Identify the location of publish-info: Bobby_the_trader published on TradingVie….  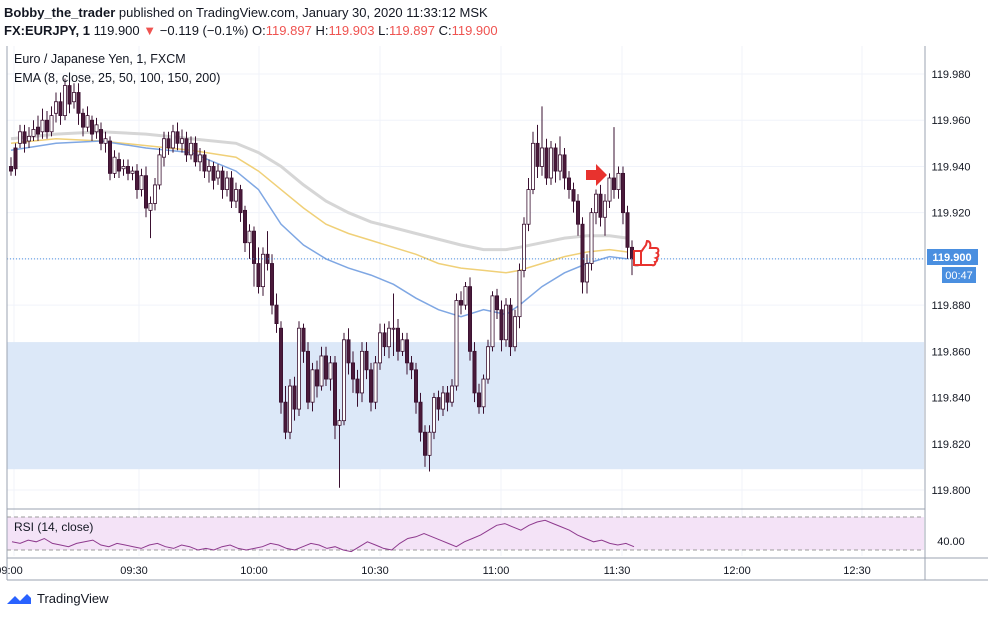
(246, 12).